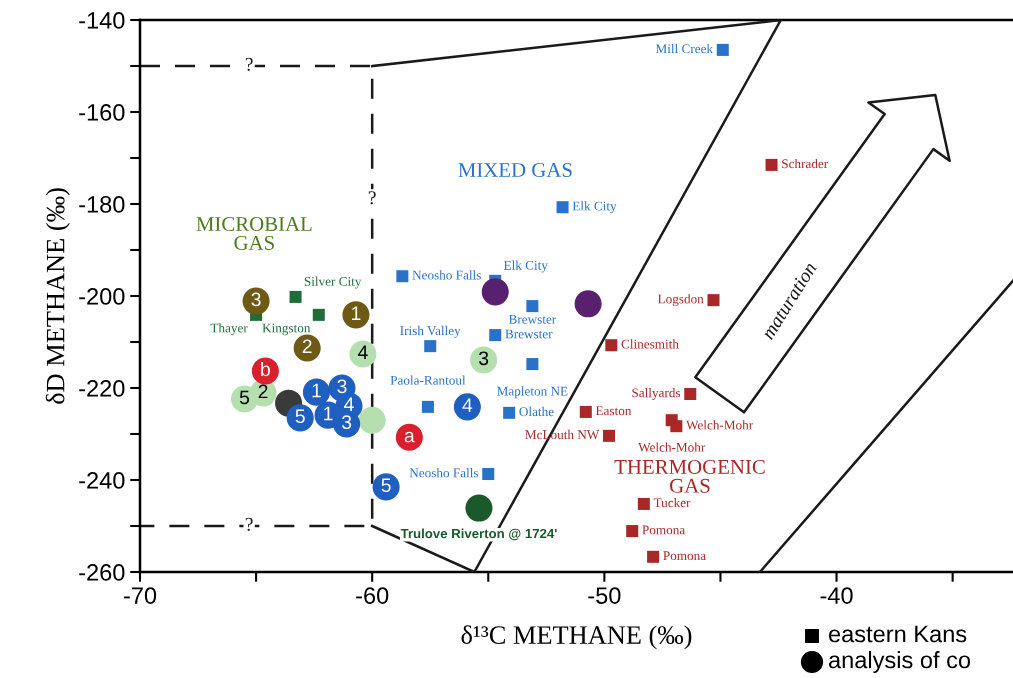 This screenshot has width=1013, height=678. What do you see at coordinates (684, 48) in the screenshot?
I see `data-label: Mill Creek` at bounding box center [684, 48].